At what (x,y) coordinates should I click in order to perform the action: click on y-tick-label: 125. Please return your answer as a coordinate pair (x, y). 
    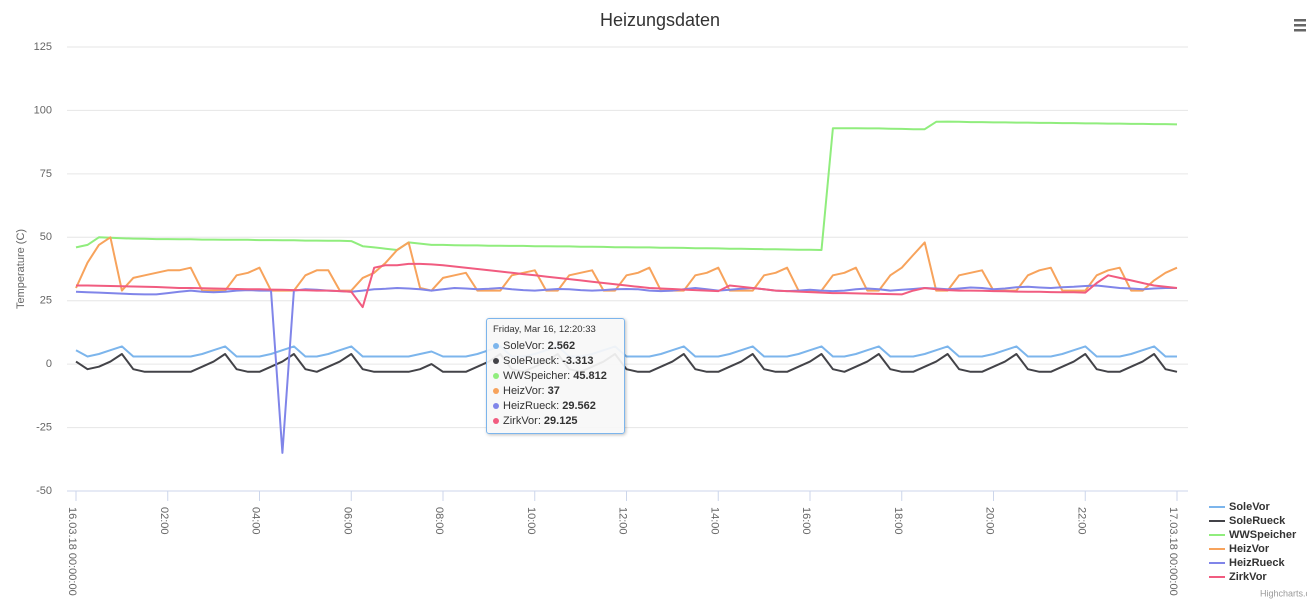
    Looking at the image, I should click on (43, 47).